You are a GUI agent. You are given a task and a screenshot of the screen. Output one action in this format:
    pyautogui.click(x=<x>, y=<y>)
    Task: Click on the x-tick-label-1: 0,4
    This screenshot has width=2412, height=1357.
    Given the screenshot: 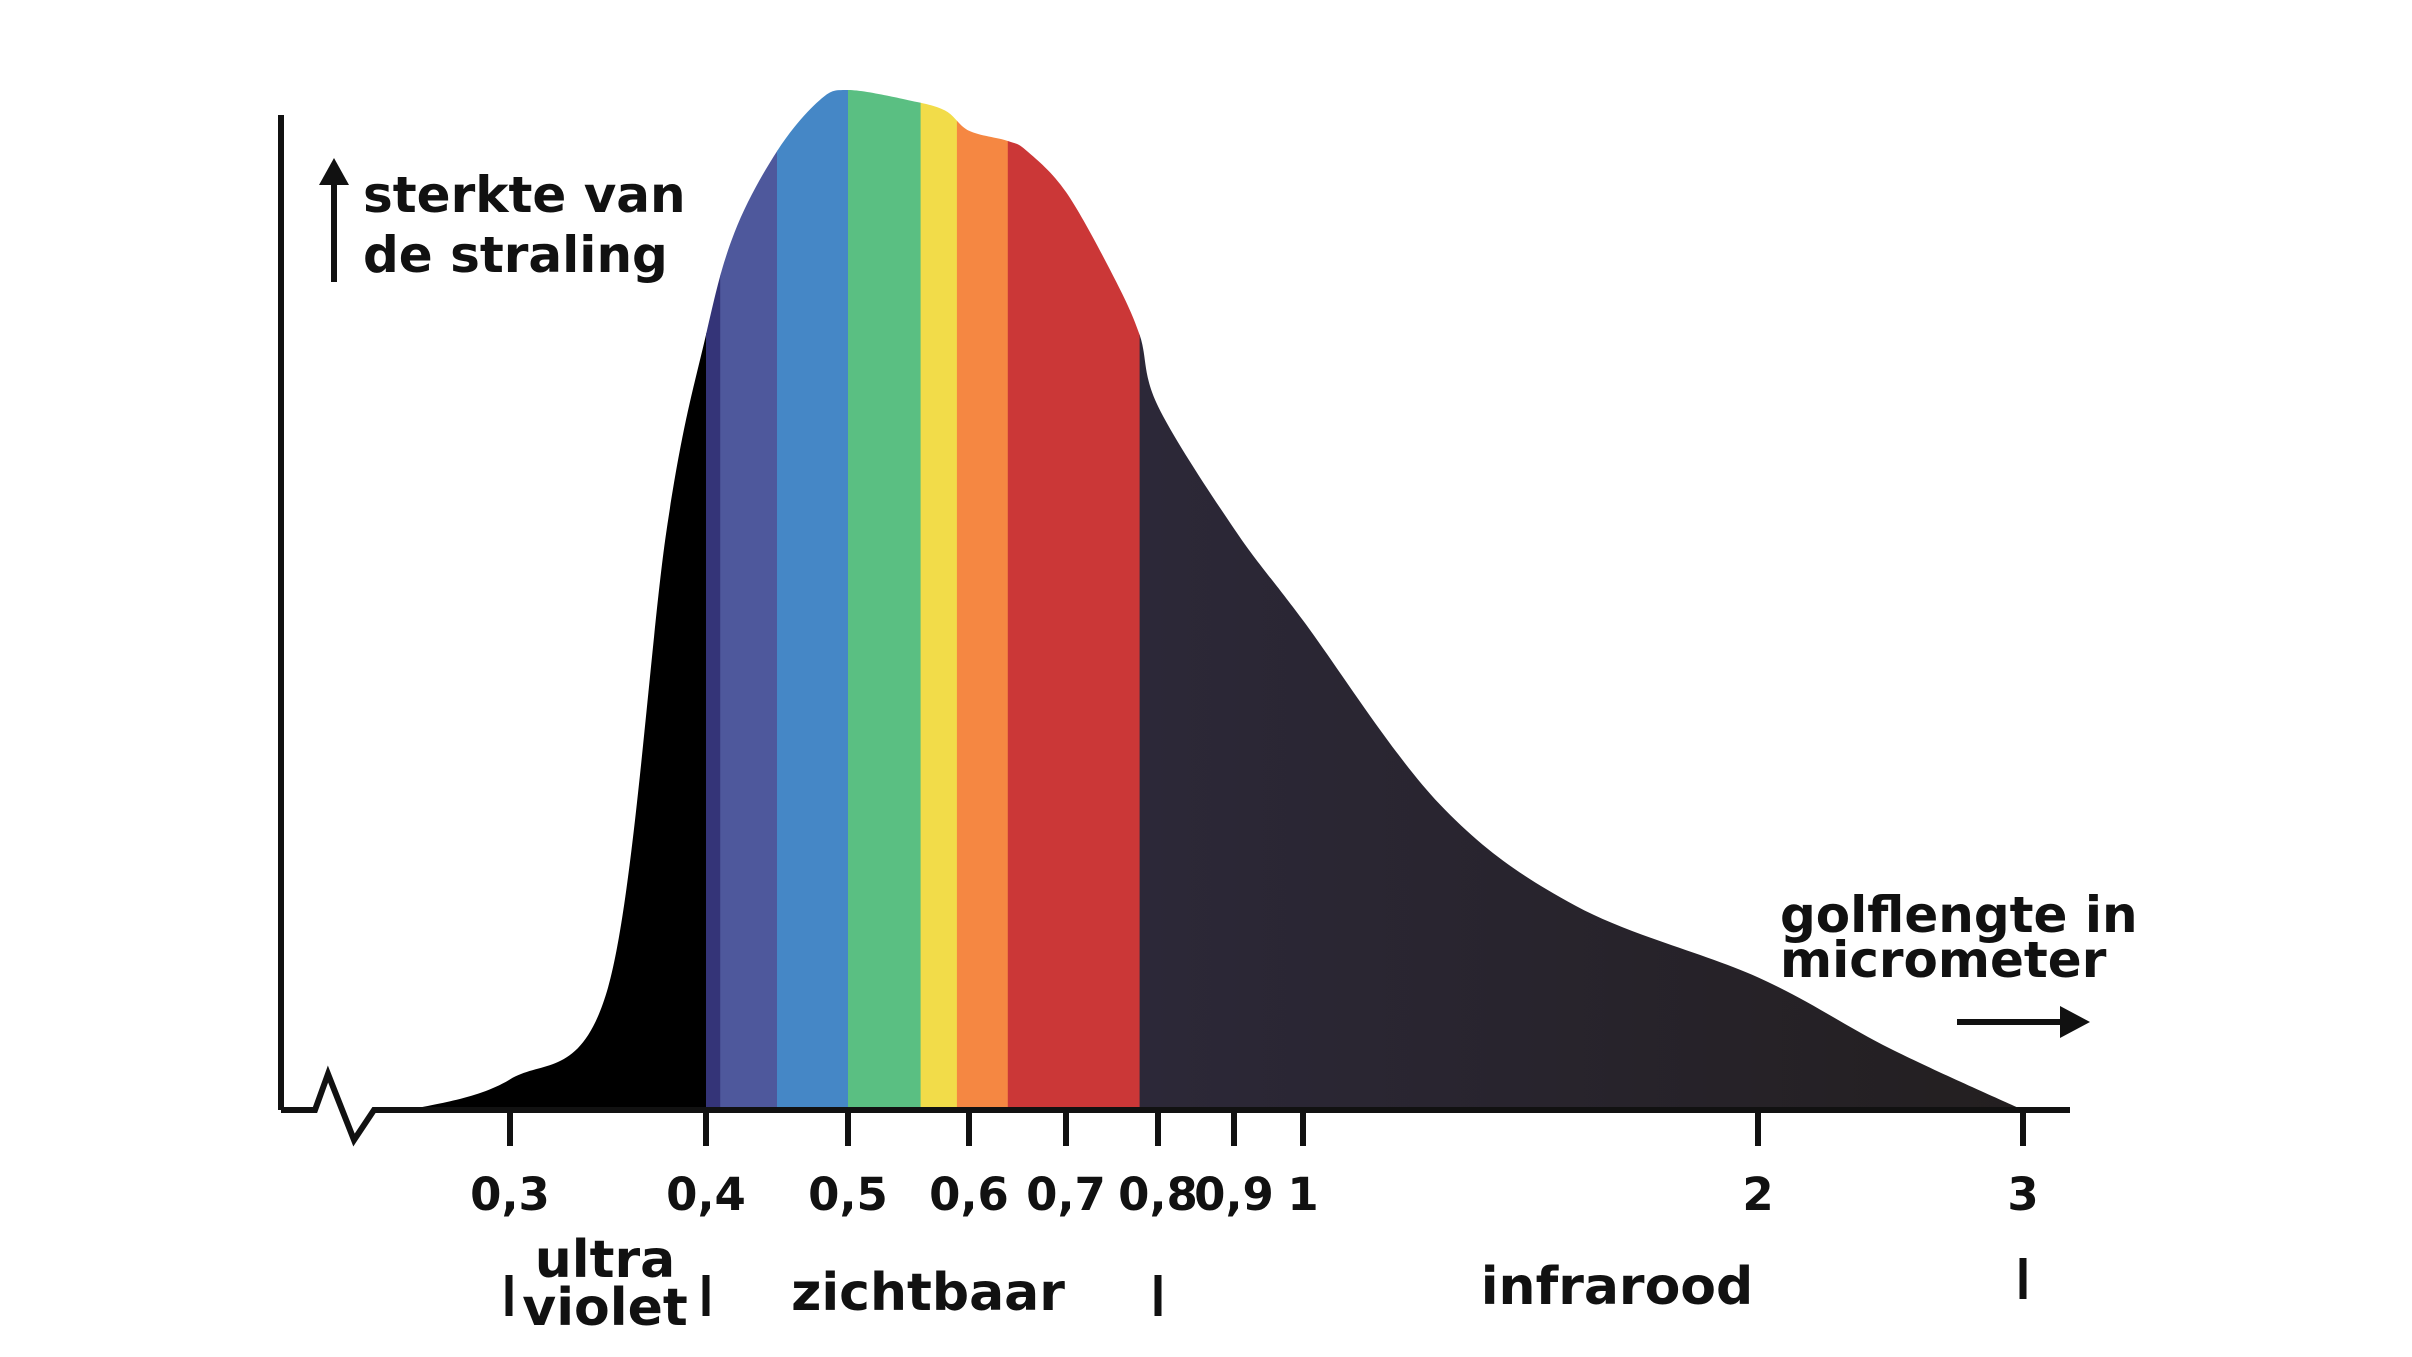 What is the action you would take?
    pyautogui.click(x=706, y=1194)
    